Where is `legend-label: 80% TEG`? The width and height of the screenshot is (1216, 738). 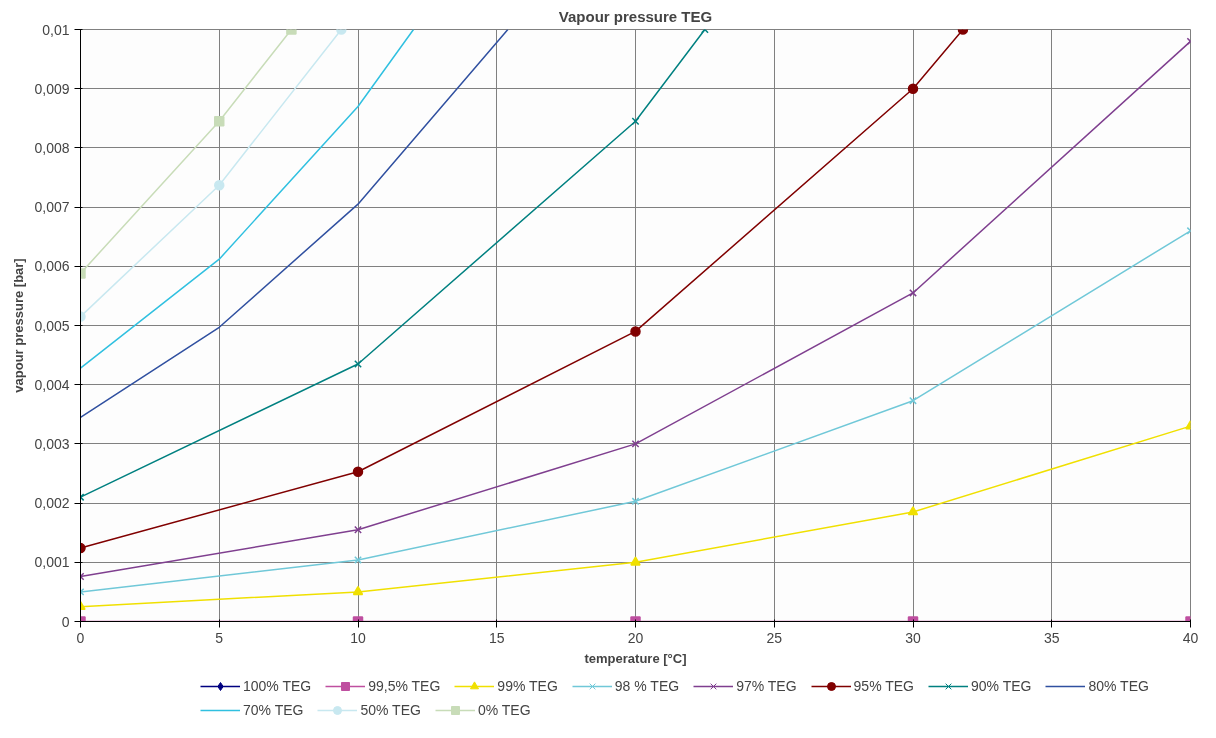 legend-label: 80% TEG is located at coordinates (1118, 686).